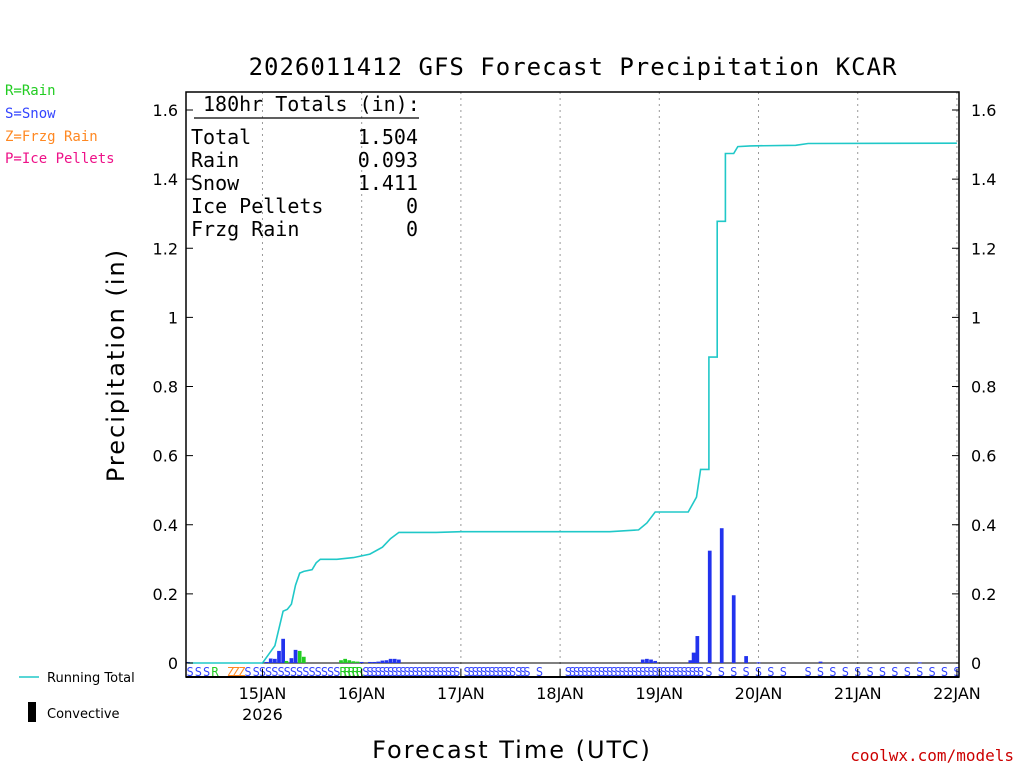 The height and width of the screenshot is (768, 1024). Describe the element at coordinates (77, 696) in the screenshot. I see `bottom-legend: Running Total Convective` at that location.